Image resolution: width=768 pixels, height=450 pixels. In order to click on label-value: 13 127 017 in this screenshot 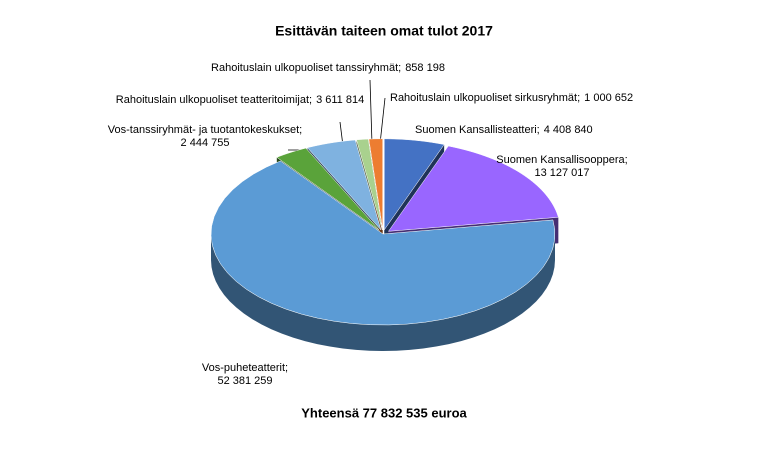, I will do `click(561, 173)`.